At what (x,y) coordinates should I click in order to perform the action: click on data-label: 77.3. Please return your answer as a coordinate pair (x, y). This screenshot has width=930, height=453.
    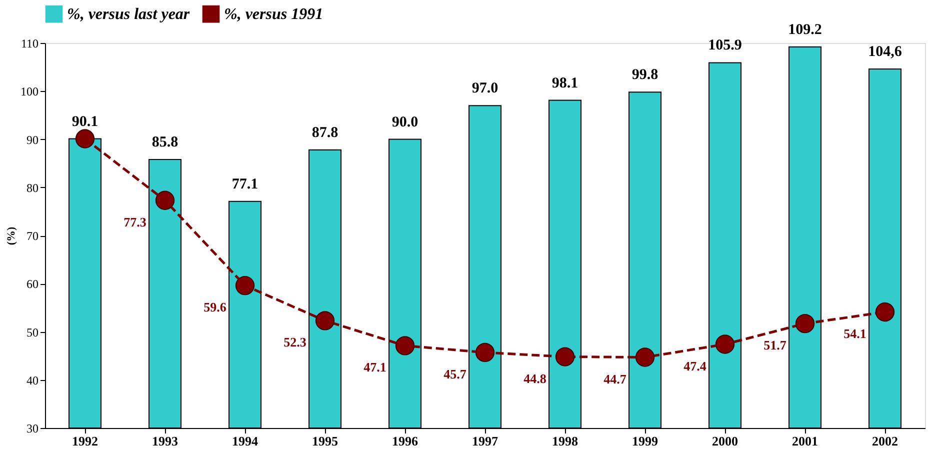
    Looking at the image, I should click on (135, 222).